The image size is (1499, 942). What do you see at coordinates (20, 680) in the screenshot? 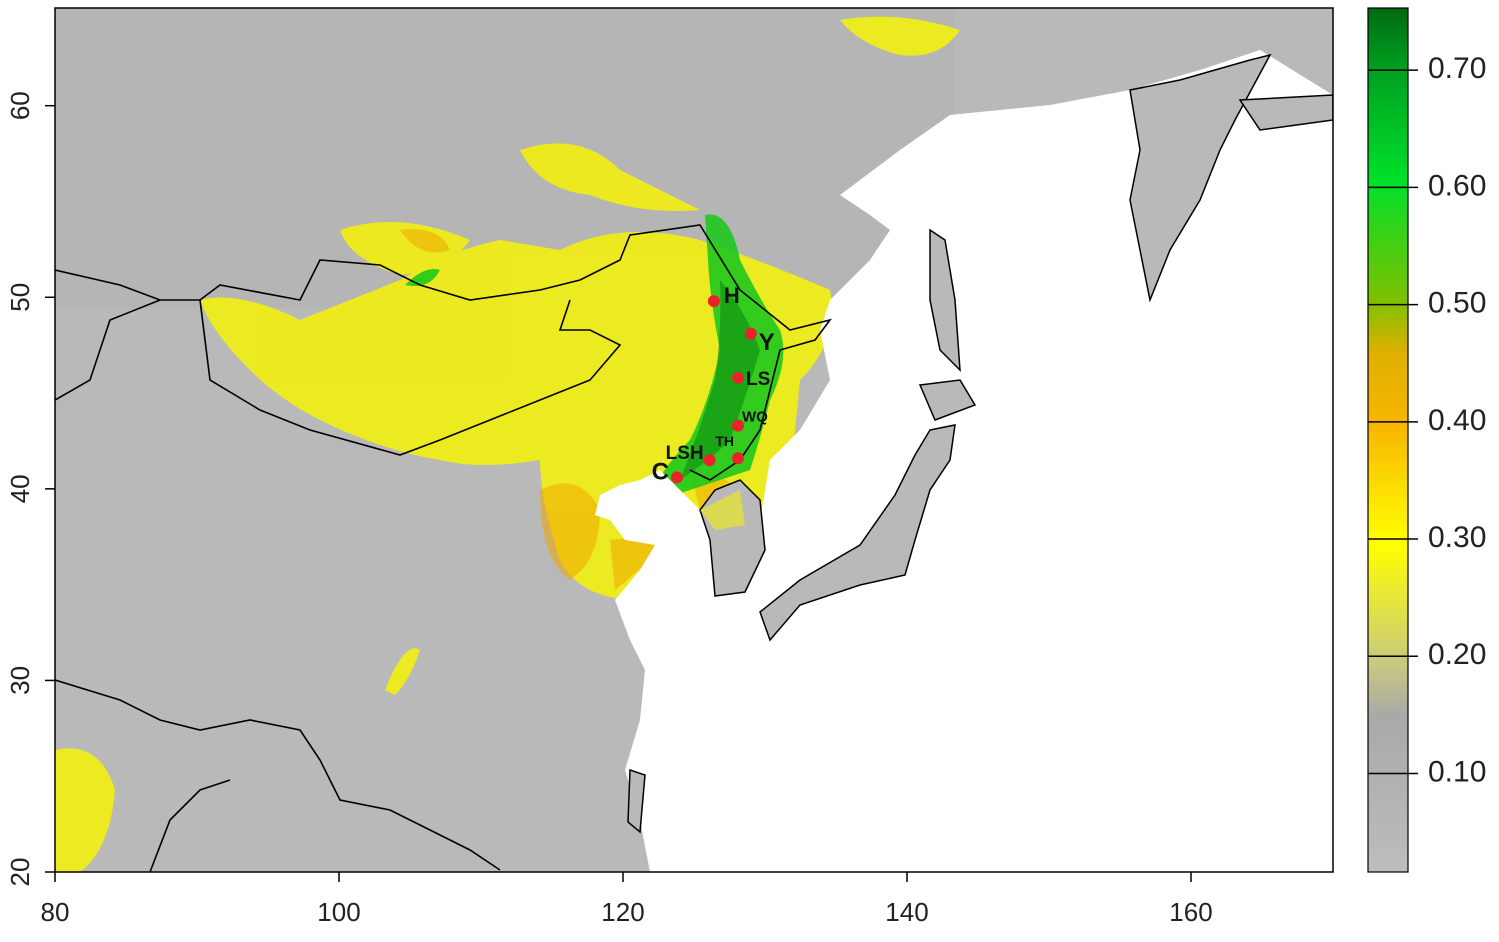
I see `y-tick-label: 30` at bounding box center [20, 680].